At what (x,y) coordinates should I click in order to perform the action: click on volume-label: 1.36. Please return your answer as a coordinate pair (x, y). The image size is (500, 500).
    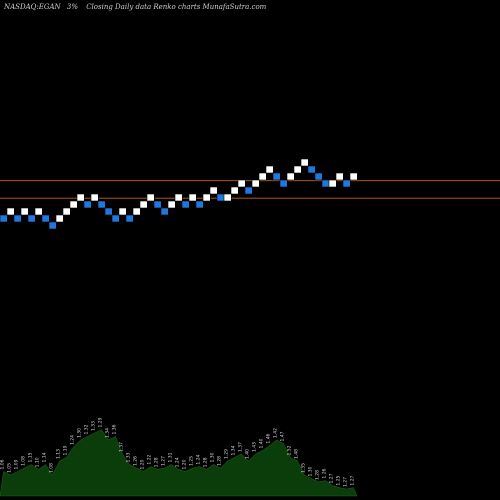
    Looking at the image, I should click on (115, 429).